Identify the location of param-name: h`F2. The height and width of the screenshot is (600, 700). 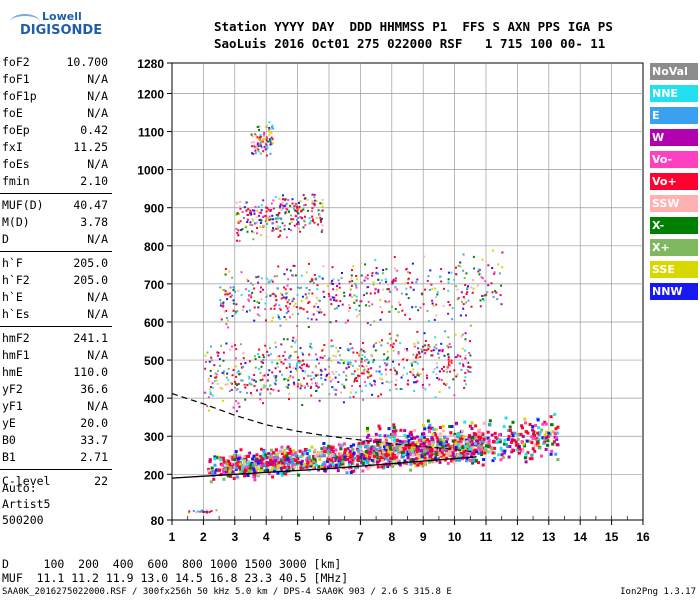
(16, 280).